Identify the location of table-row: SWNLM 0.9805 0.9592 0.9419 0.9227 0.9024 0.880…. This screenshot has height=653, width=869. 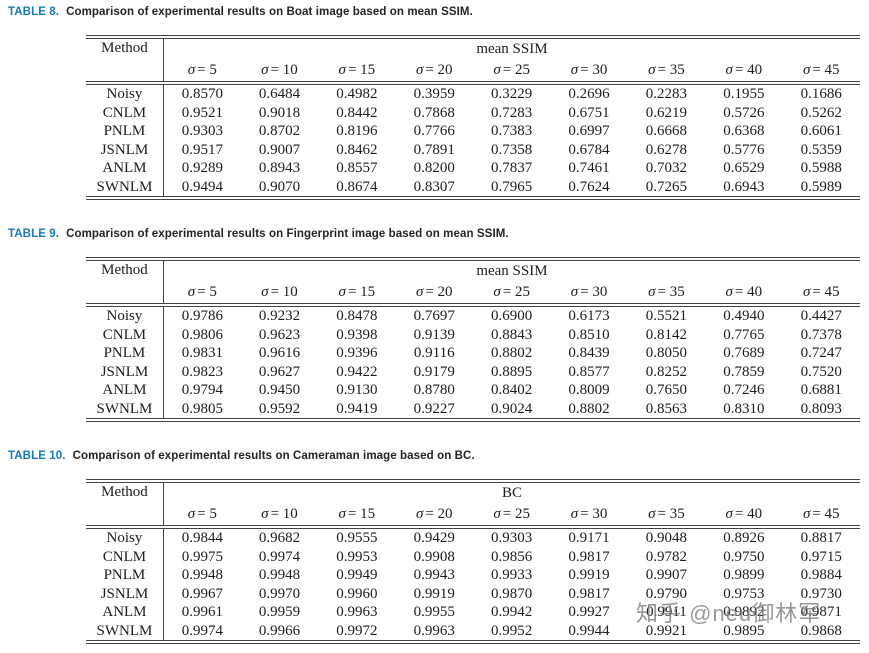
(473, 409).